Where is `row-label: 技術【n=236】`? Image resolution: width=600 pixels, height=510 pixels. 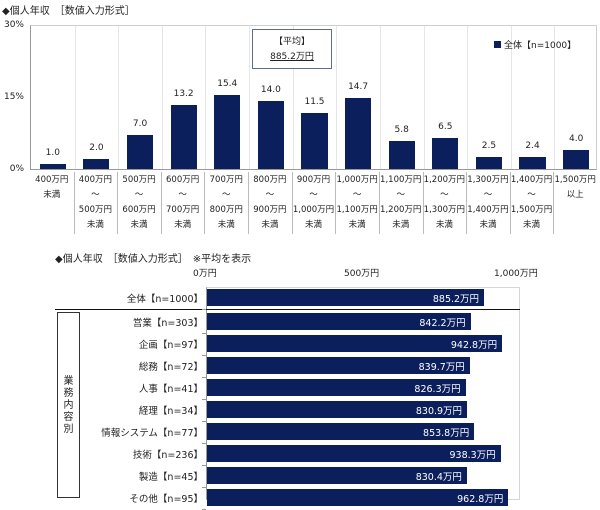
row-label: 技術【n=236】 is located at coordinates (167, 455).